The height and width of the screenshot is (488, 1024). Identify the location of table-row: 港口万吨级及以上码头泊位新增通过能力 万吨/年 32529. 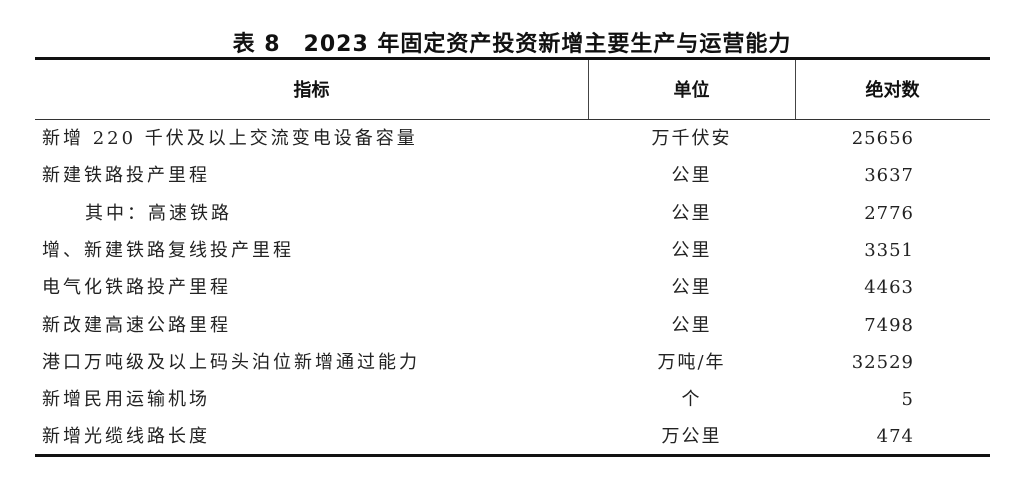
(512, 362).